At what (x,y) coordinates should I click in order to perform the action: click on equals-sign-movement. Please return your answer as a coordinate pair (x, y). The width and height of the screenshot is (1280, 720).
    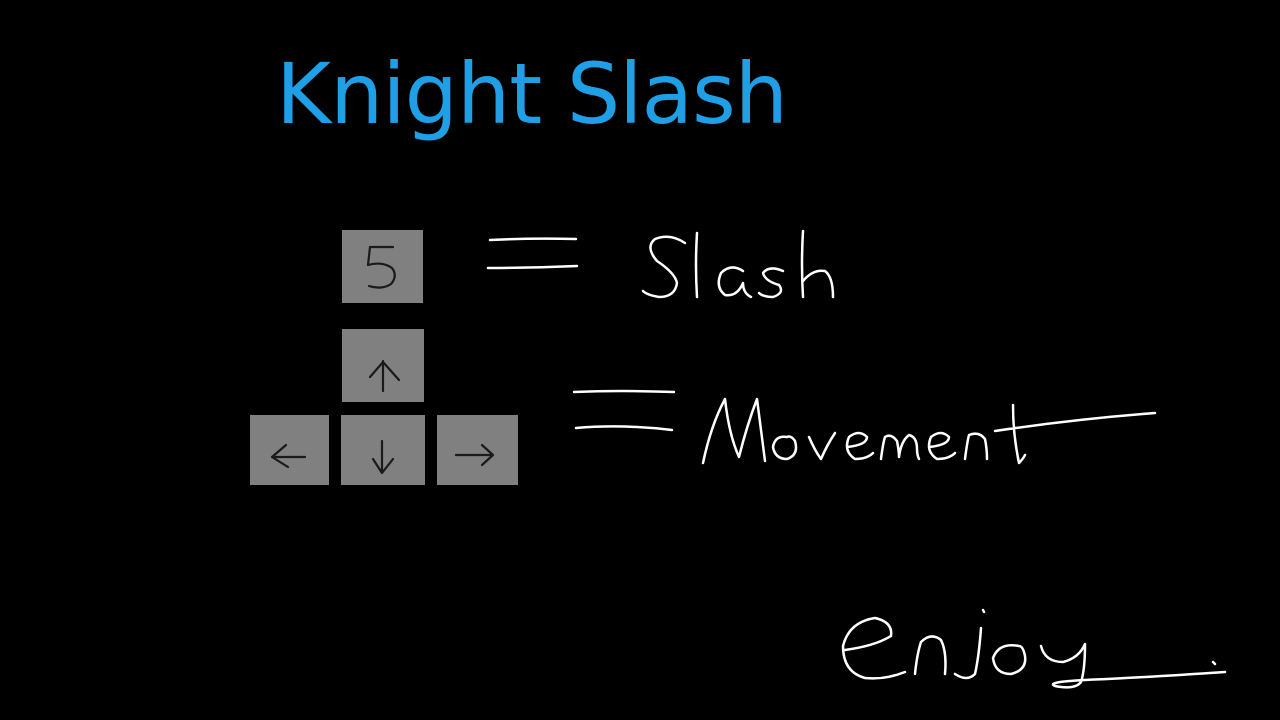
    Looking at the image, I should click on (624, 410).